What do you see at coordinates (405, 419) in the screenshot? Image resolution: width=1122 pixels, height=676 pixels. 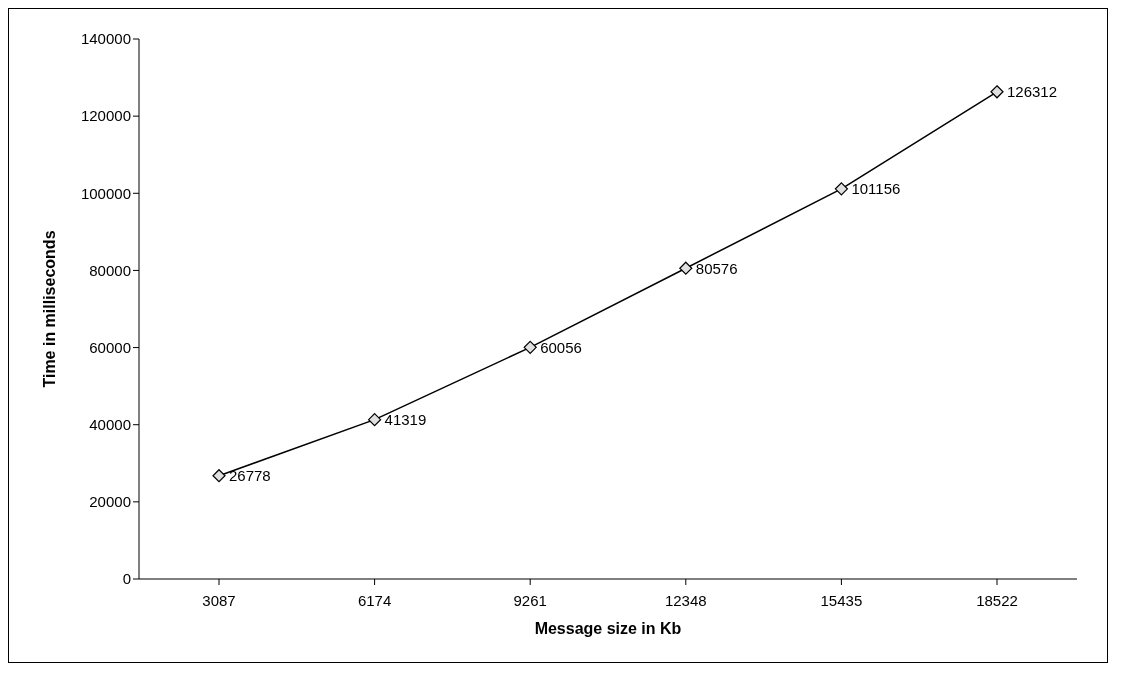 I see `data-label: 41319` at bounding box center [405, 419].